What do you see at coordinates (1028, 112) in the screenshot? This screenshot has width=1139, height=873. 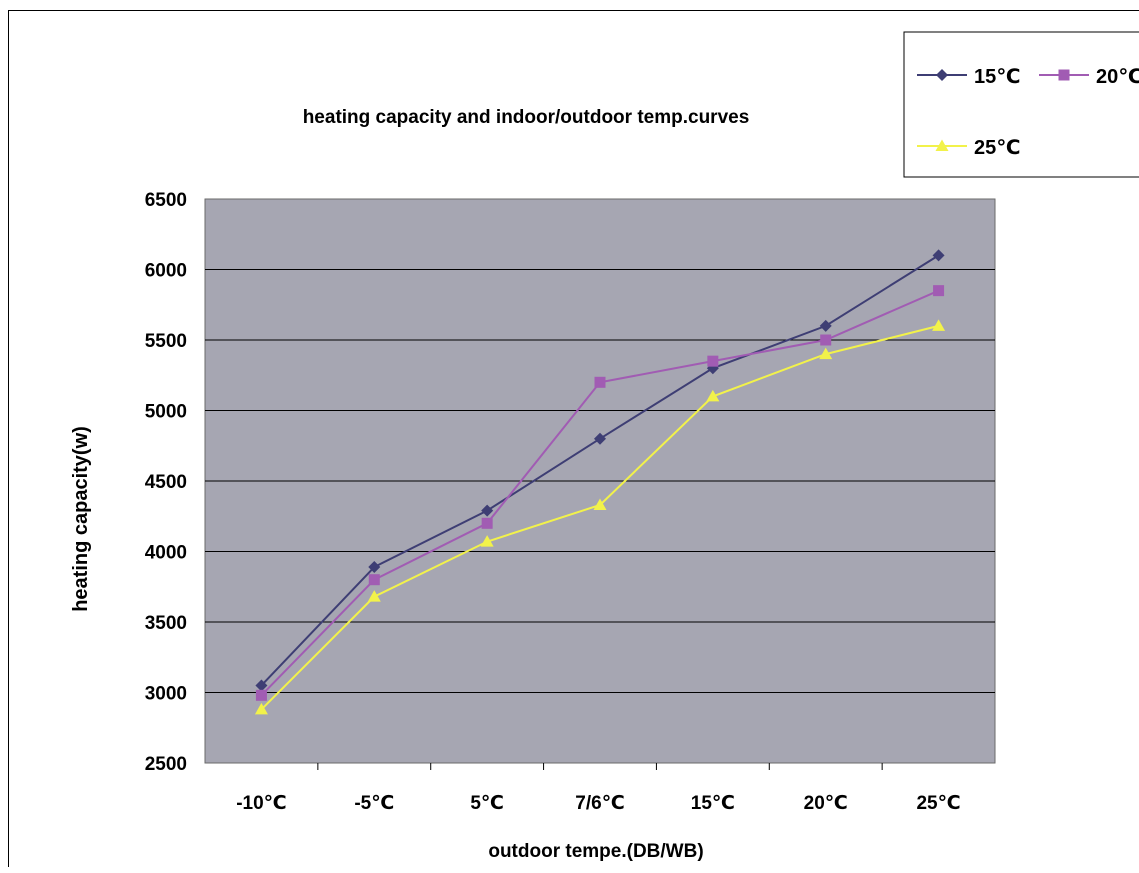 I see `legend-items: 15℃ 20℃ 25℃` at bounding box center [1028, 112].